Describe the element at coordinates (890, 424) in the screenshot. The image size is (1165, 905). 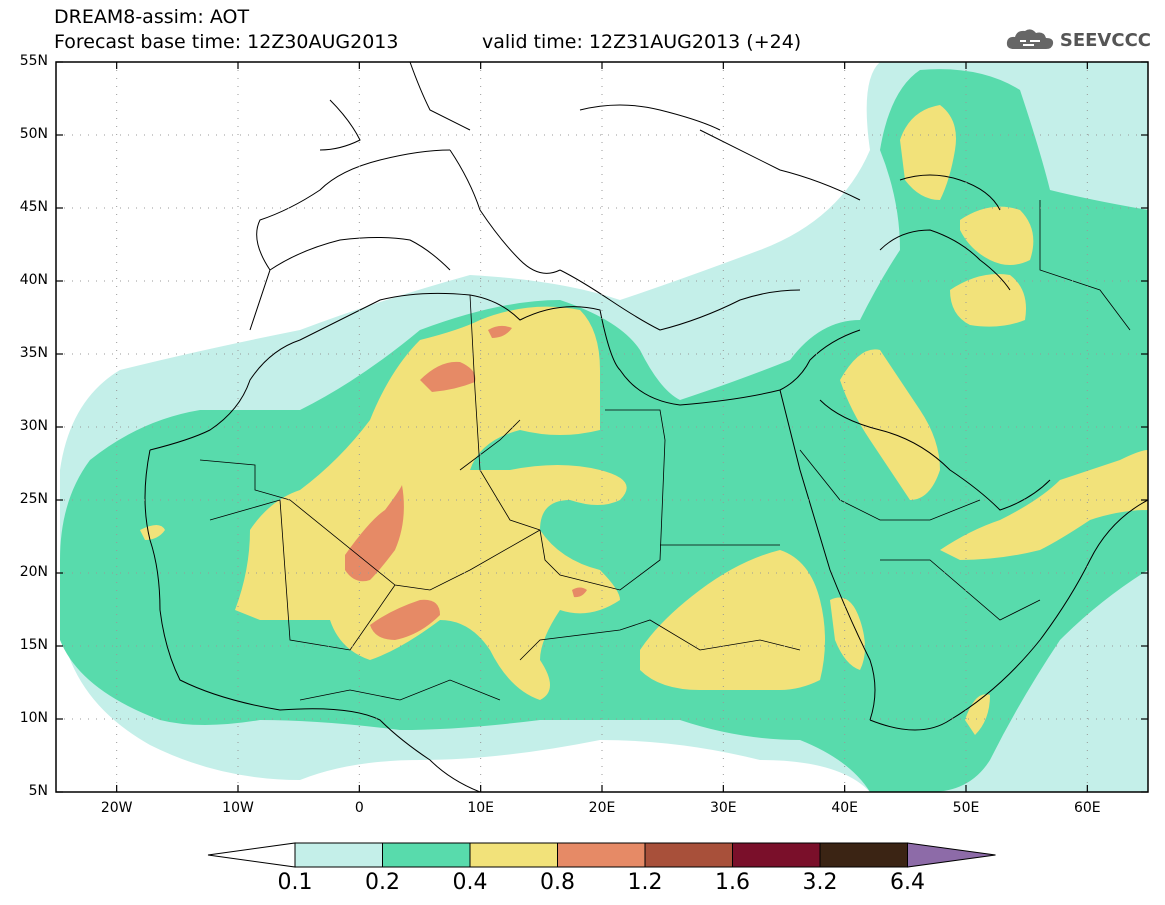
I see `aot-band-0.4-arabia` at that location.